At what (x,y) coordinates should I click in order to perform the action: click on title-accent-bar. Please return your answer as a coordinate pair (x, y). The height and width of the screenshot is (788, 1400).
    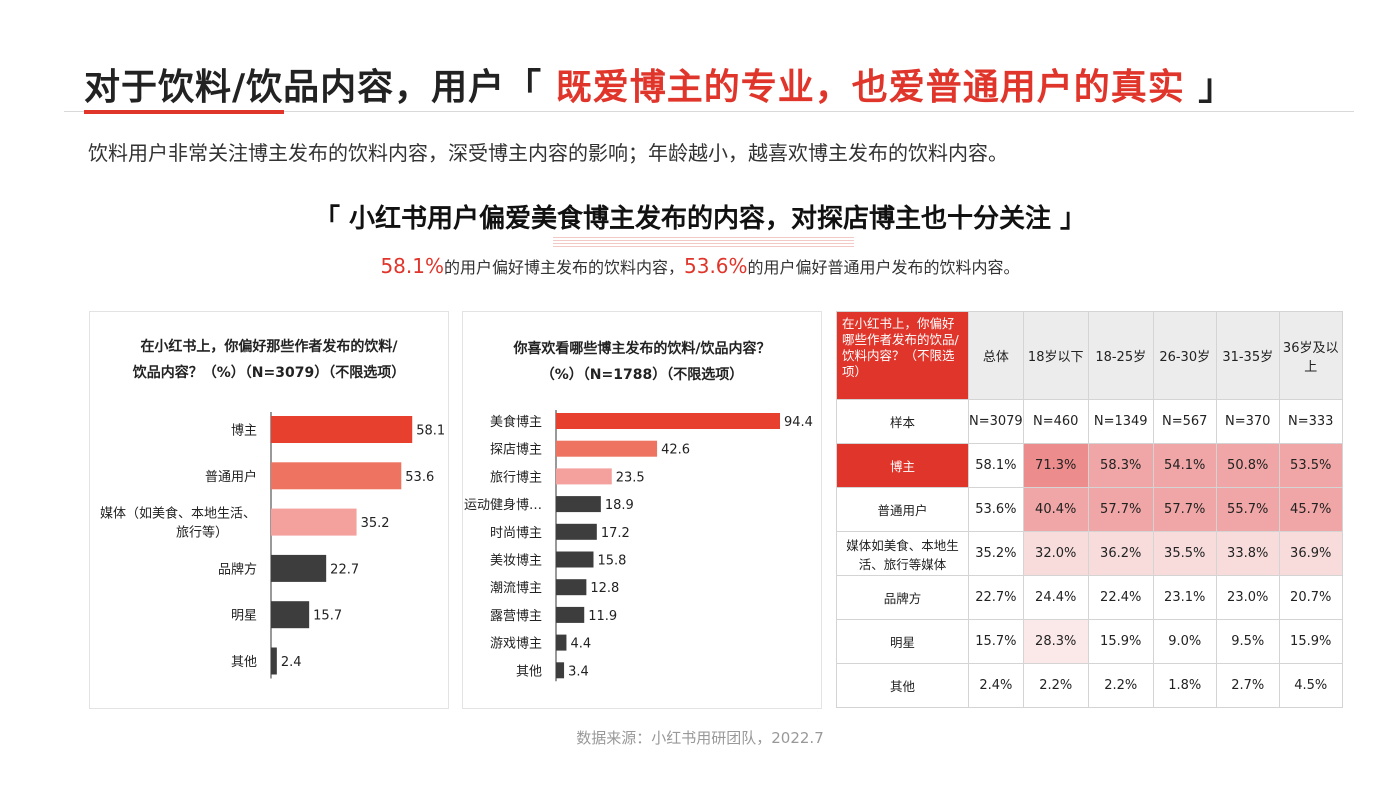
    Looking at the image, I should click on (184, 112).